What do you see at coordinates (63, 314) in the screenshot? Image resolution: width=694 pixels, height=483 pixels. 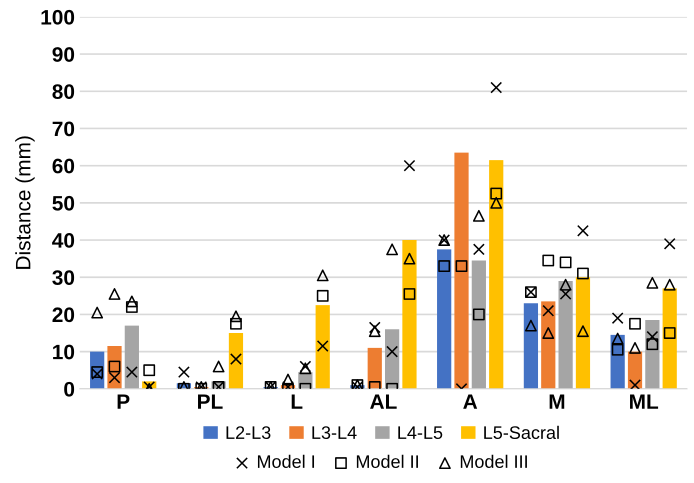 I see `y-tick-label: 20` at bounding box center [63, 314].